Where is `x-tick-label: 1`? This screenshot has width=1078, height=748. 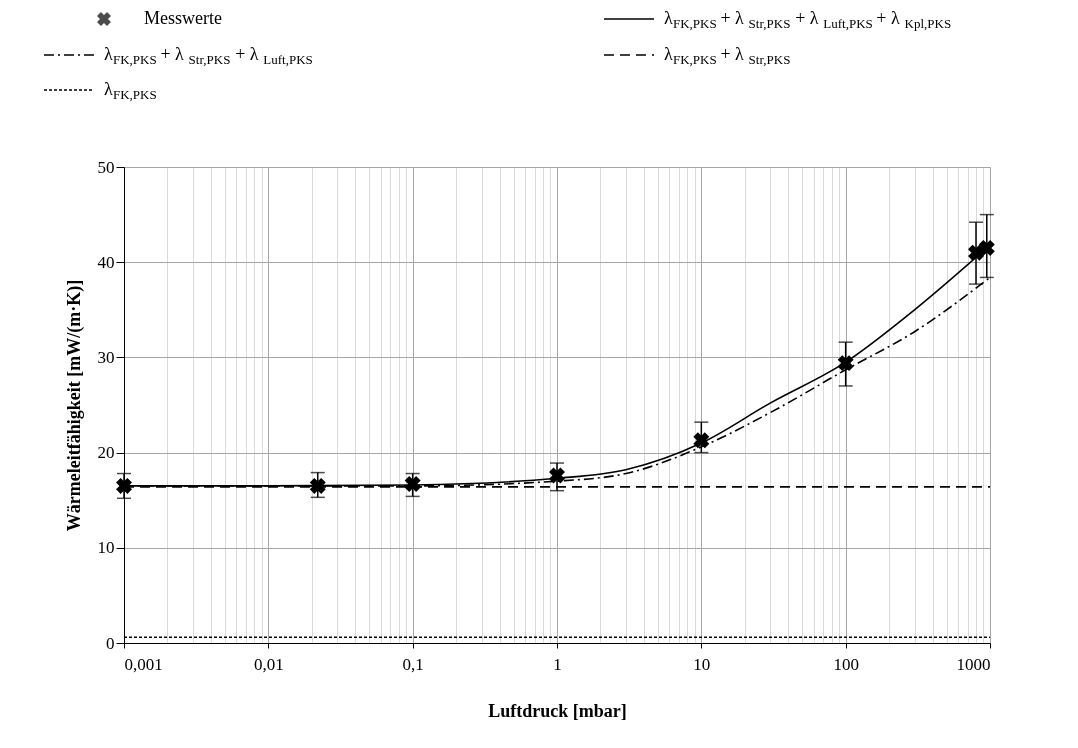
x-tick-label: 1 is located at coordinates (557, 664).